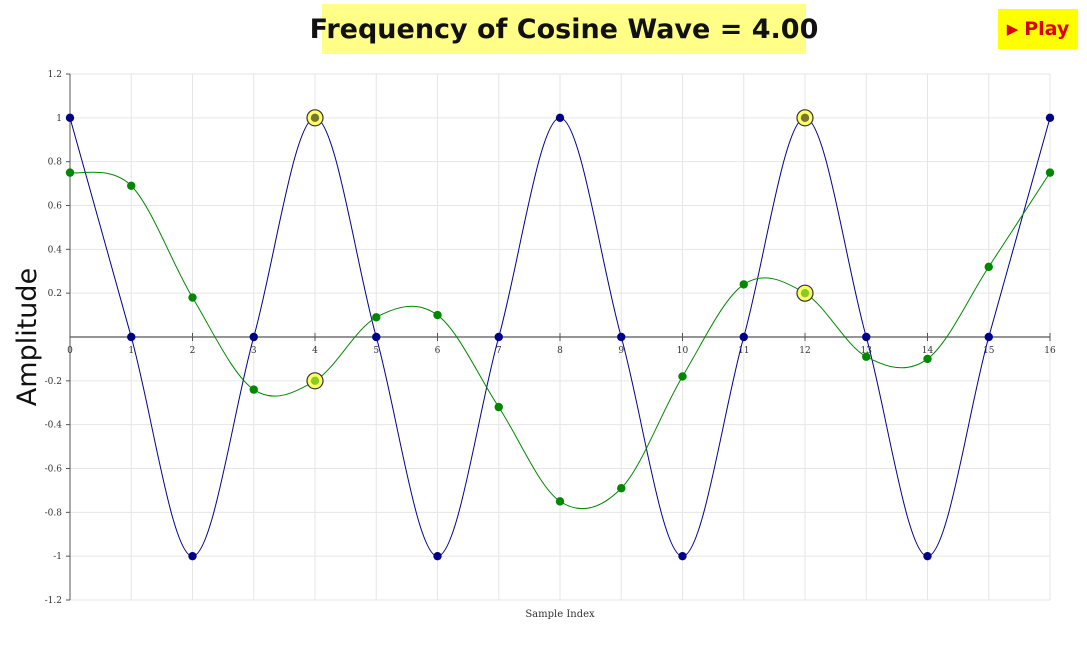 The height and width of the screenshot is (646, 1087). Describe the element at coordinates (560, 614) in the screenshot. I see `x-axis-title: Sample Index` at that location.